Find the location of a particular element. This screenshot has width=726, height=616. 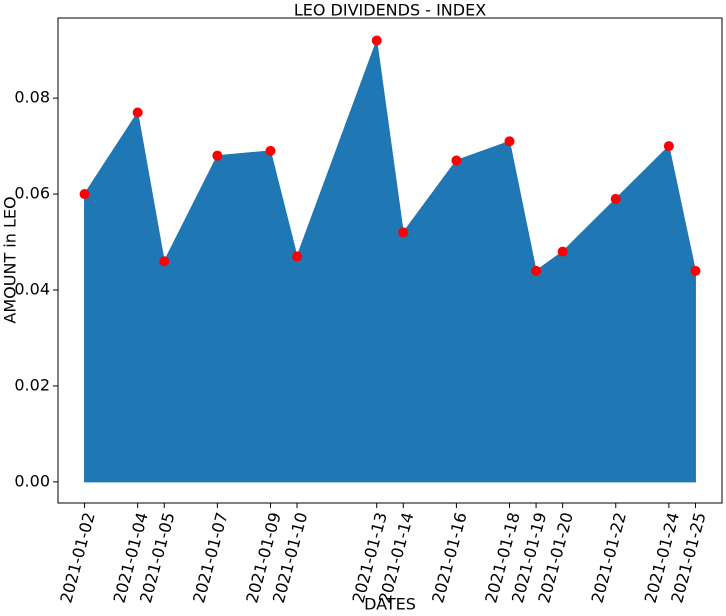

x-tick-label: 2021-01-16 is located at coordinates (449, 557).